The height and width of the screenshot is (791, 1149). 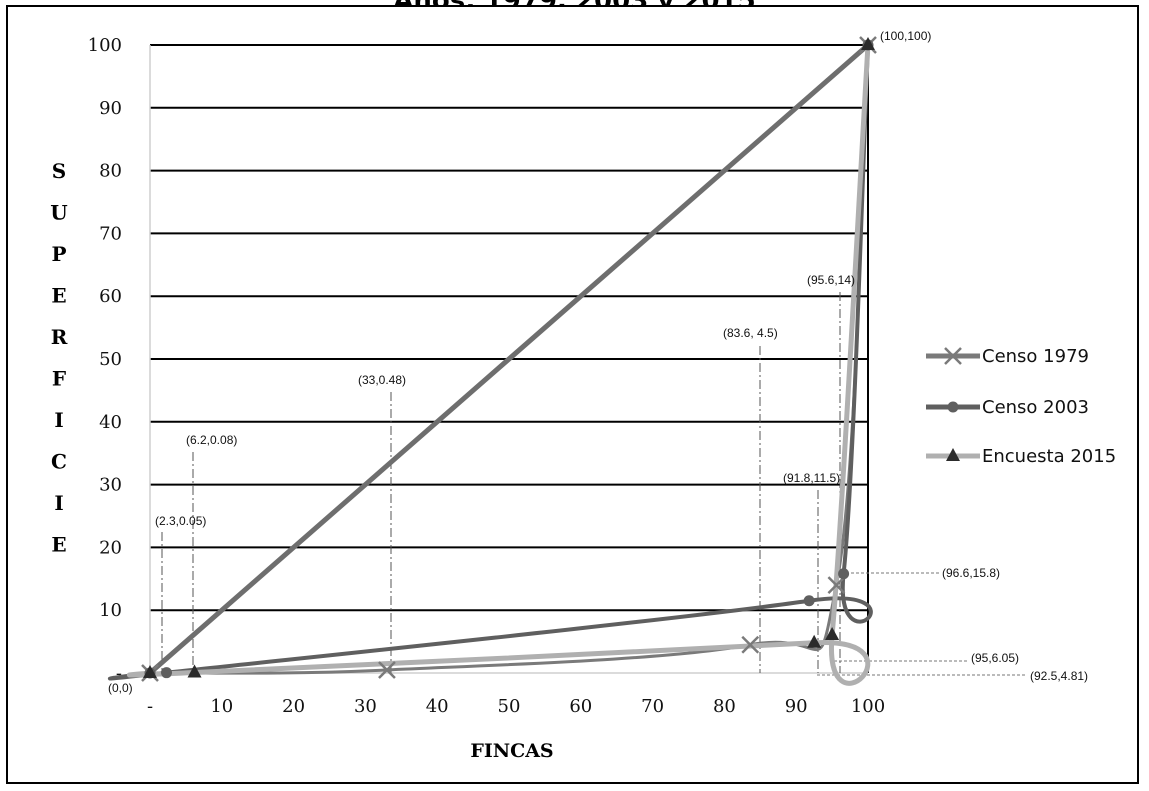 I want to click on point-annotation: (92.5,4.81), so click(x=1059, y=676).